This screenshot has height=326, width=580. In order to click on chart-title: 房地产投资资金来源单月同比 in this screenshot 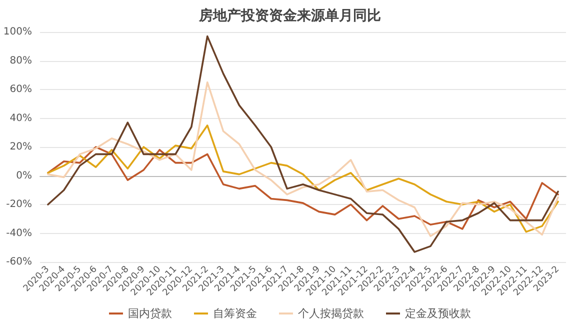, I will do `click(289, 15)`.